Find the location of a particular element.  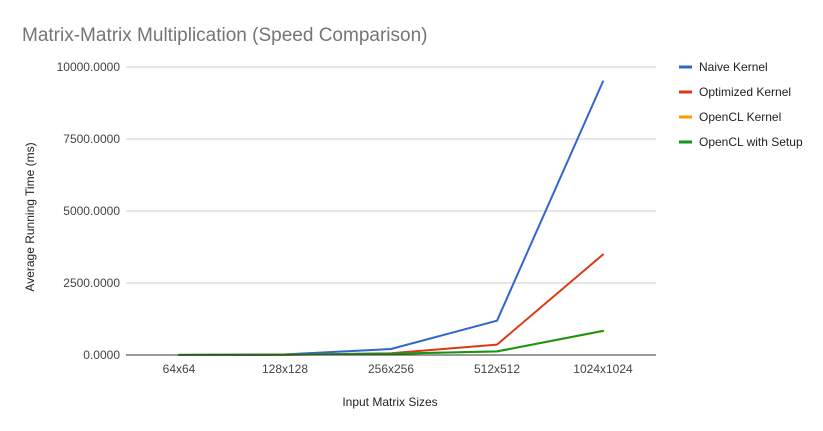

y-axis-label: Average Running Time (ms) is located at coordinates (30, 216).